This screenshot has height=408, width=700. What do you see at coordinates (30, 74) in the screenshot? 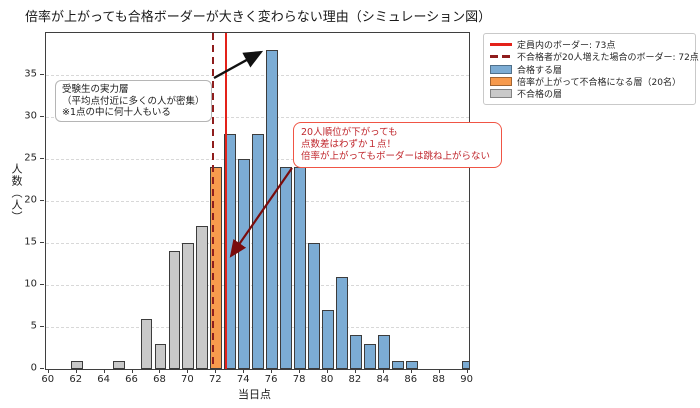
I see `y-tick-label: 35` at bounding box center [30, 74].